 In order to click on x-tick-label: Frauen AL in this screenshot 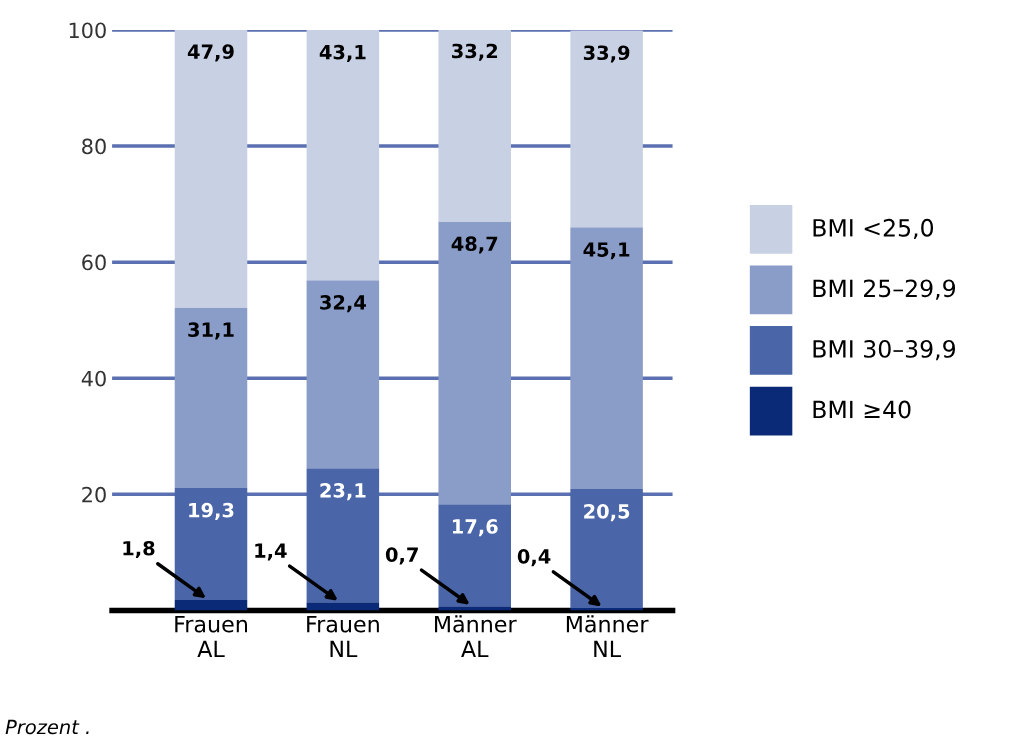, I will do `click(211, 636)`.